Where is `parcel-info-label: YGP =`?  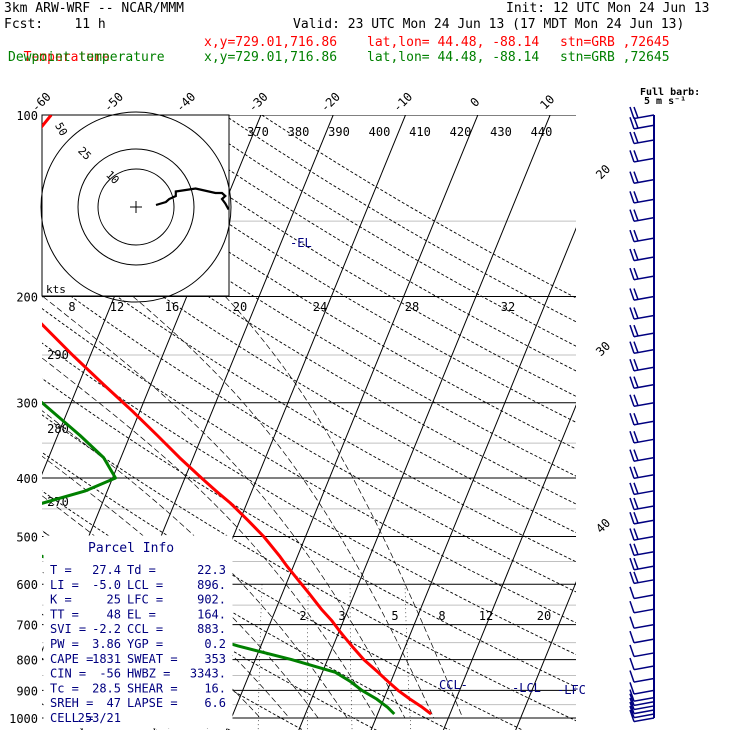
parcel-info-label: YGP = is located at coordinates (145, 644).